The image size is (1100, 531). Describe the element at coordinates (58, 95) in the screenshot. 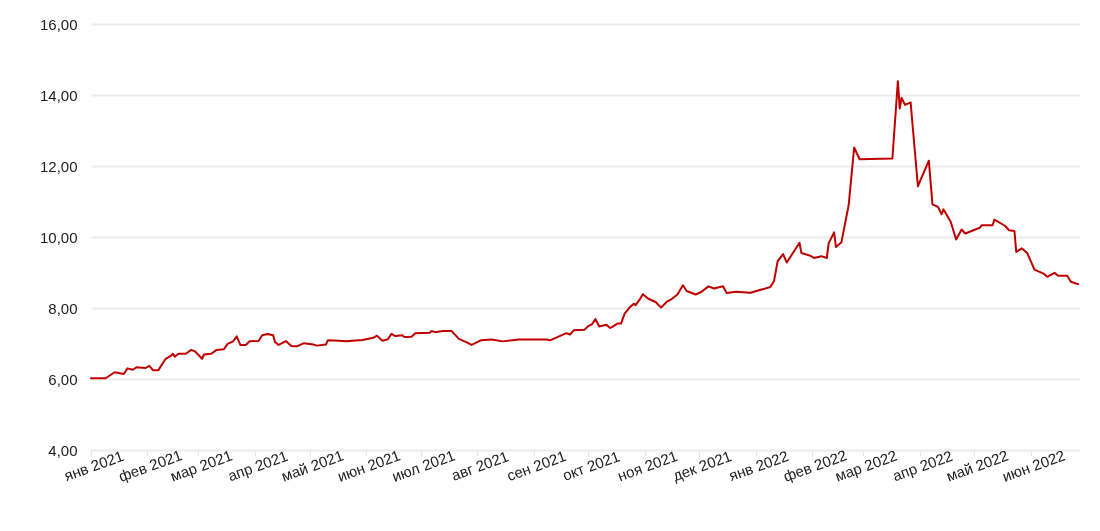

I see `y-tick-label: 14,00` at that location.